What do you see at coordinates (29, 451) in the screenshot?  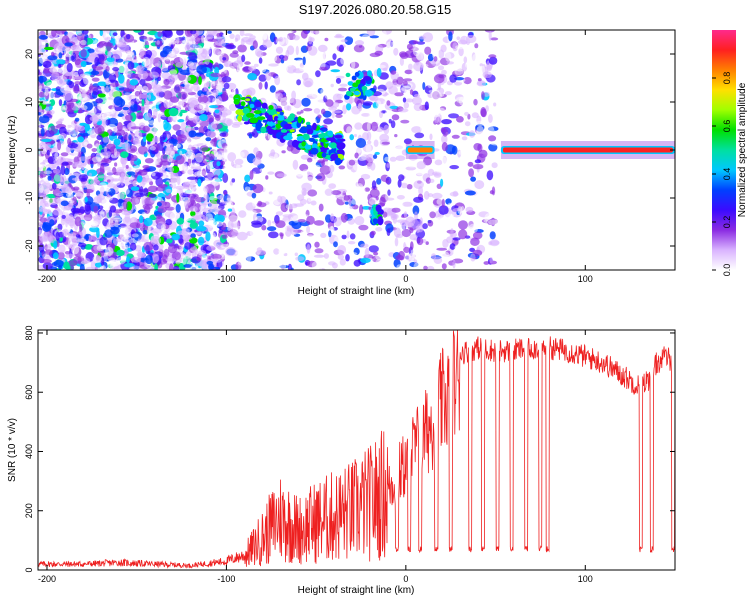 I see `y-tick-label: 400` at bounding box center [29, 451].